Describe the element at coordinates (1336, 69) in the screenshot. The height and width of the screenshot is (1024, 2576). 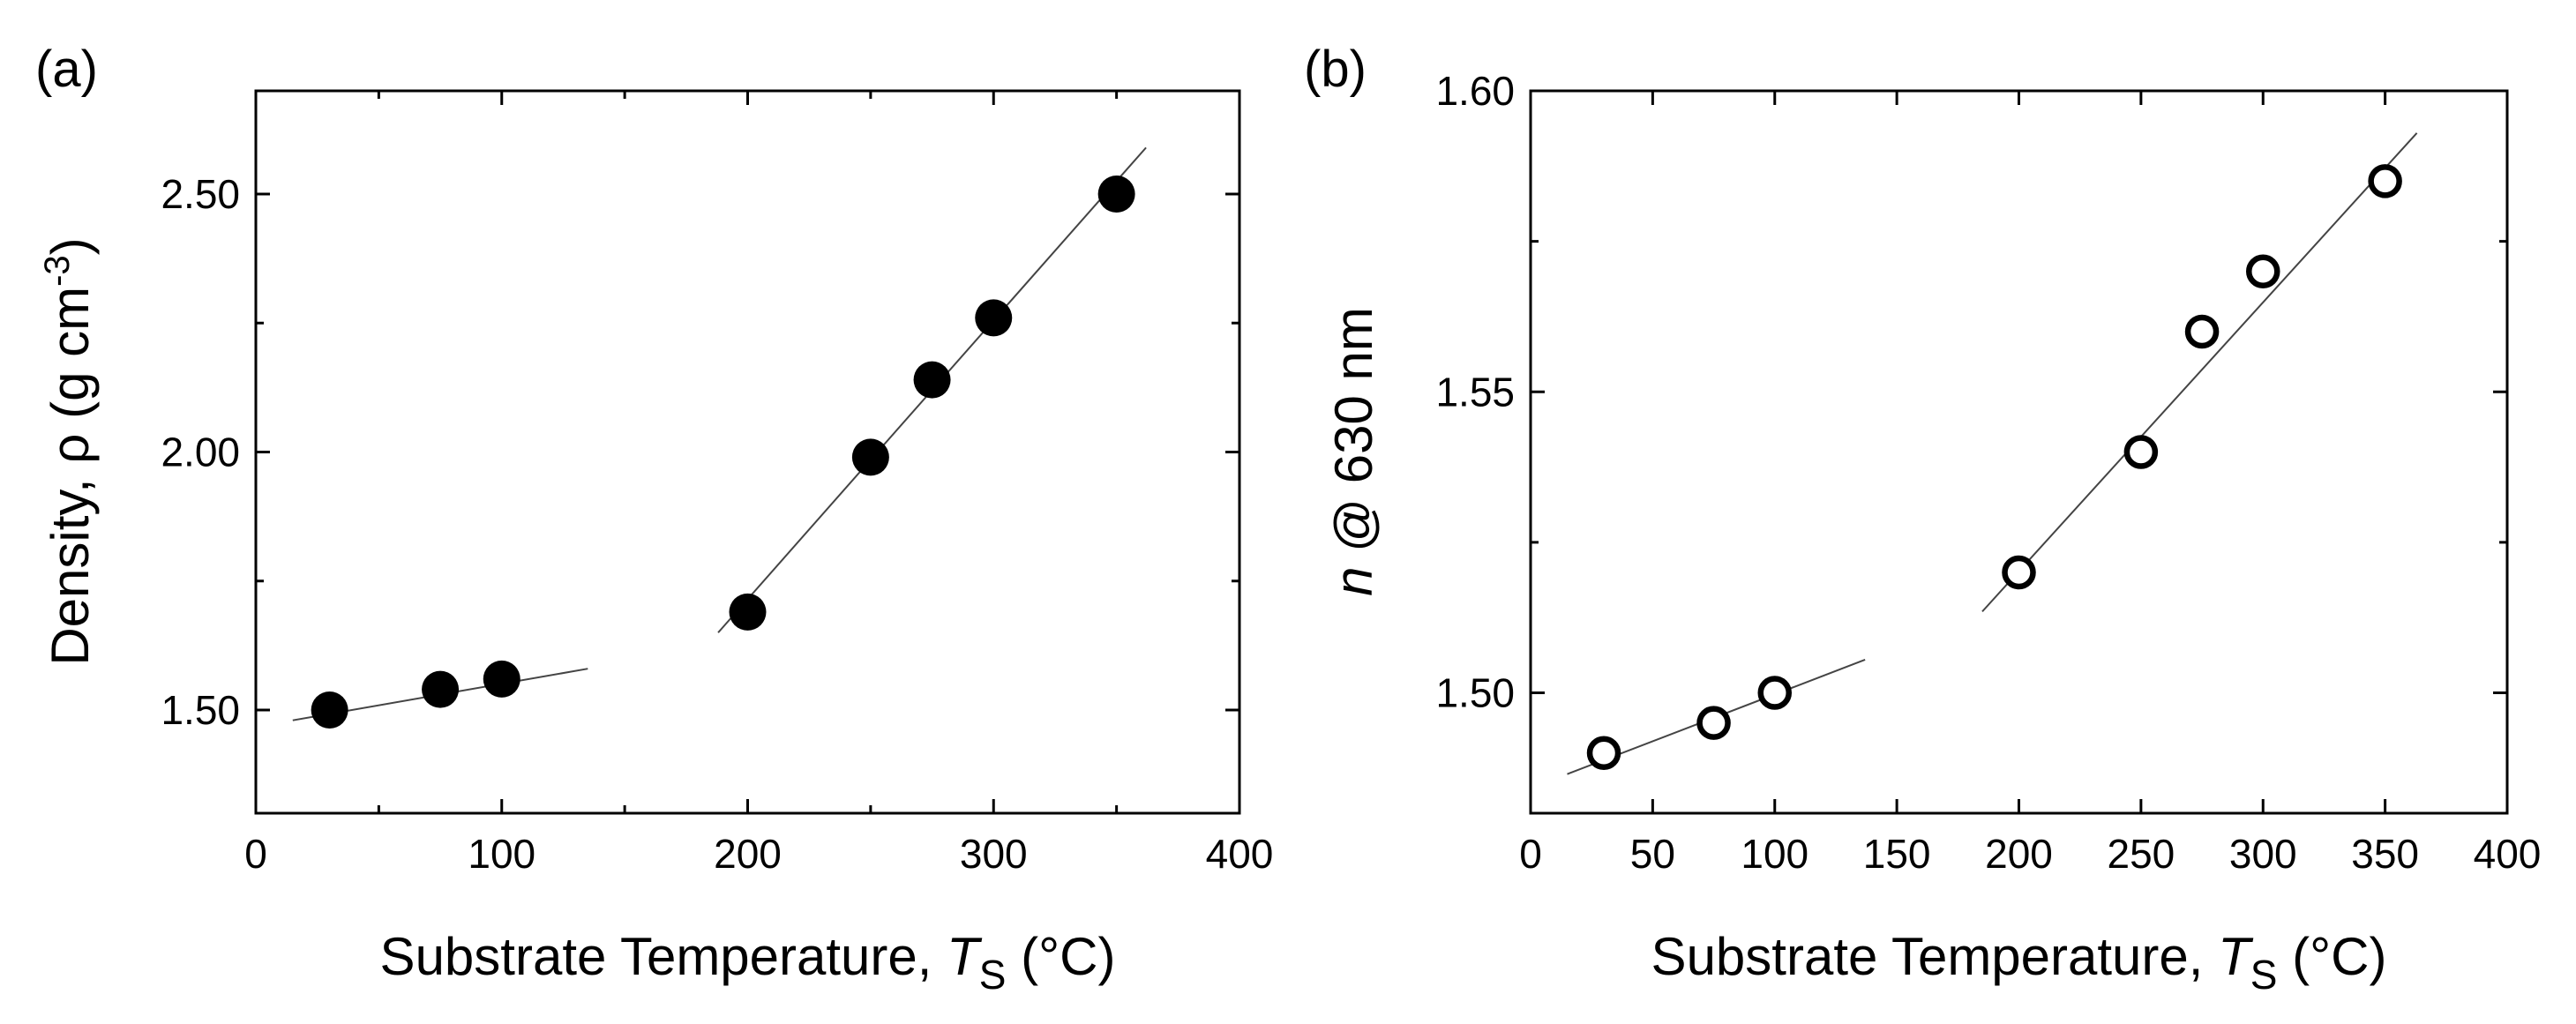
I see `panel-label: (b)` at that location.